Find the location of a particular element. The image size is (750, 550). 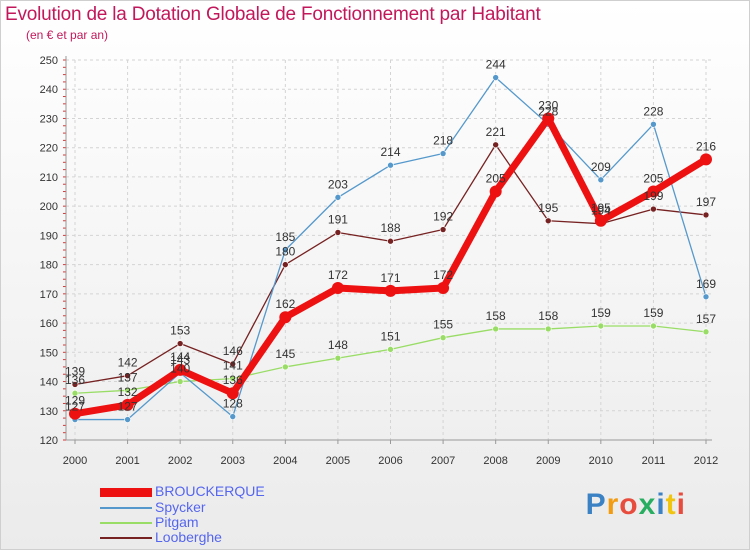

brand-letter: t is located at coordinates (671, 504).